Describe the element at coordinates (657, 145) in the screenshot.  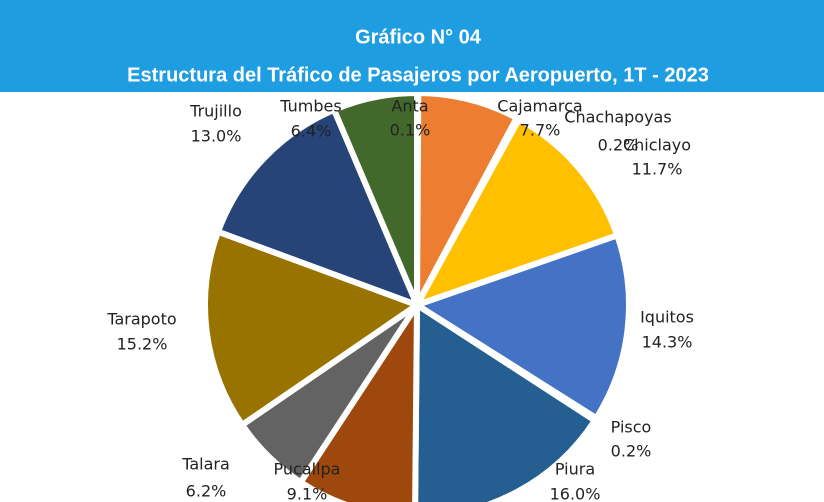
I see `slice-name-label: Chiclayo` at that location.